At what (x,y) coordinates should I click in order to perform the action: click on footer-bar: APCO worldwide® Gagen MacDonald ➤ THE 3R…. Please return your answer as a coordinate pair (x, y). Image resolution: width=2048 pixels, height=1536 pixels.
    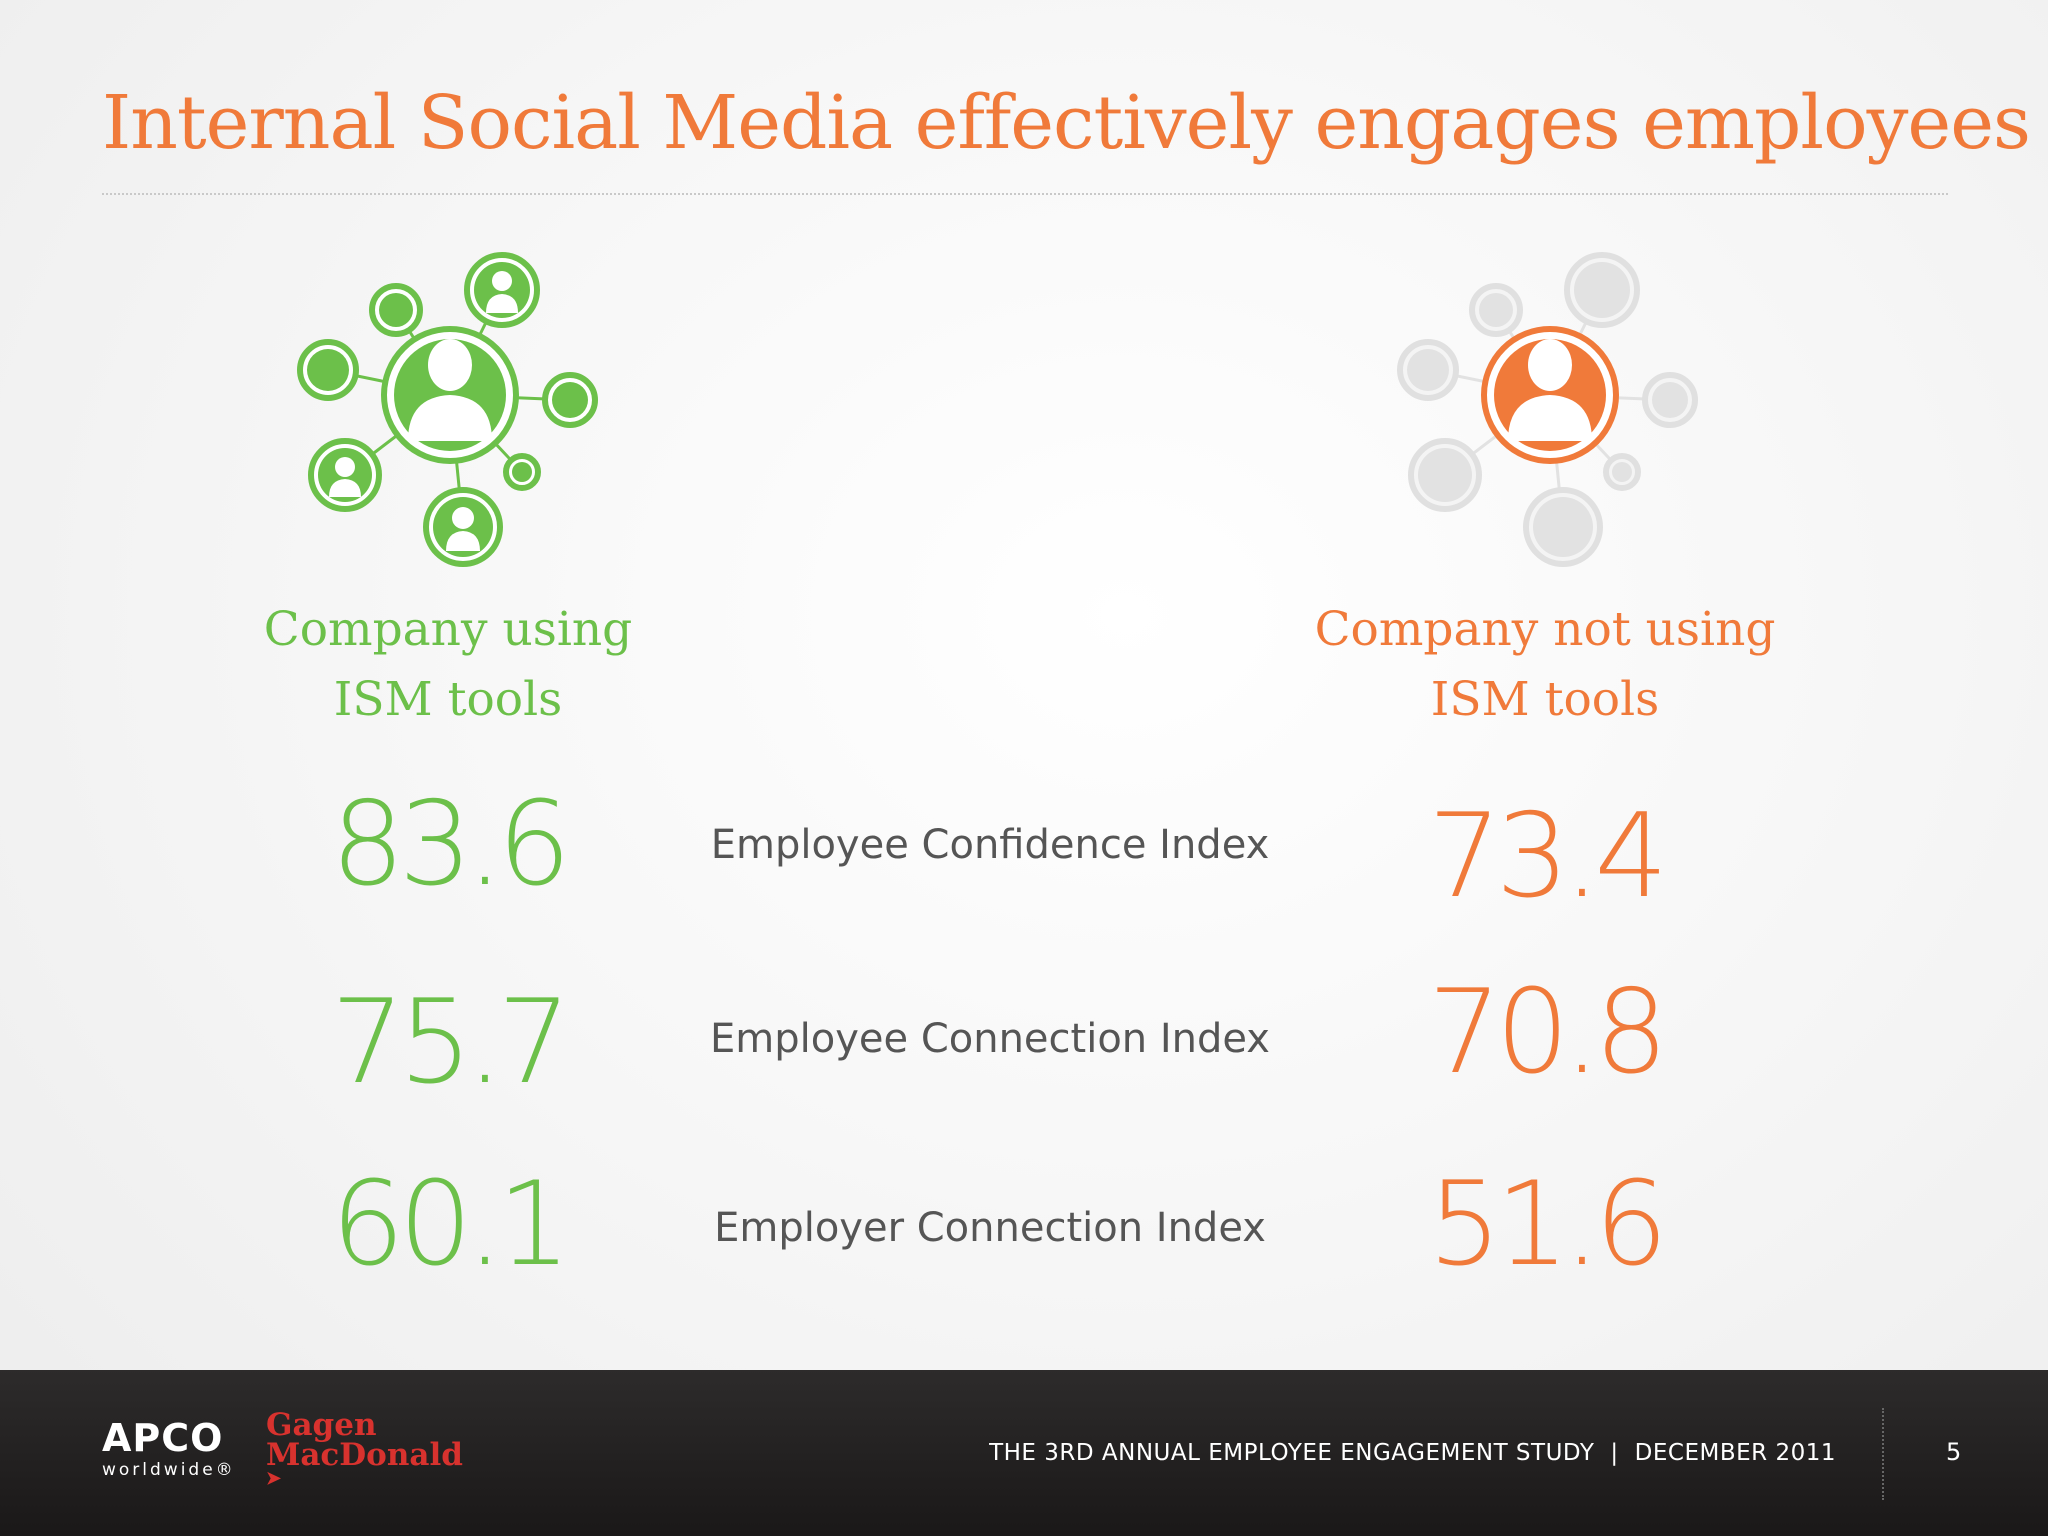
    Looking at the image, I should click on (1024, 1453).